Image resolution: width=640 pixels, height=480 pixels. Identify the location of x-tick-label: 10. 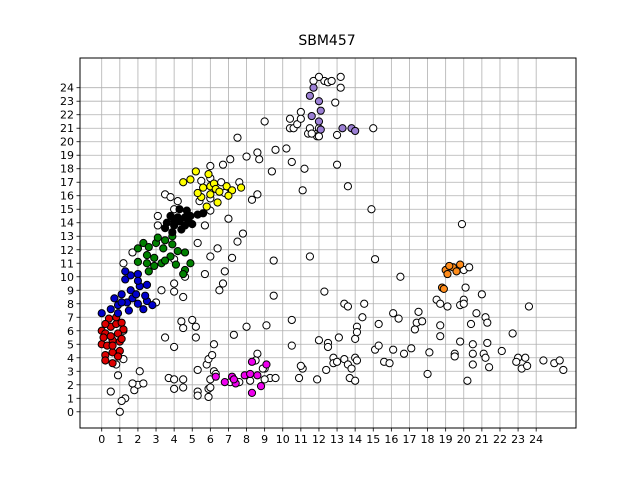
(283, 439).